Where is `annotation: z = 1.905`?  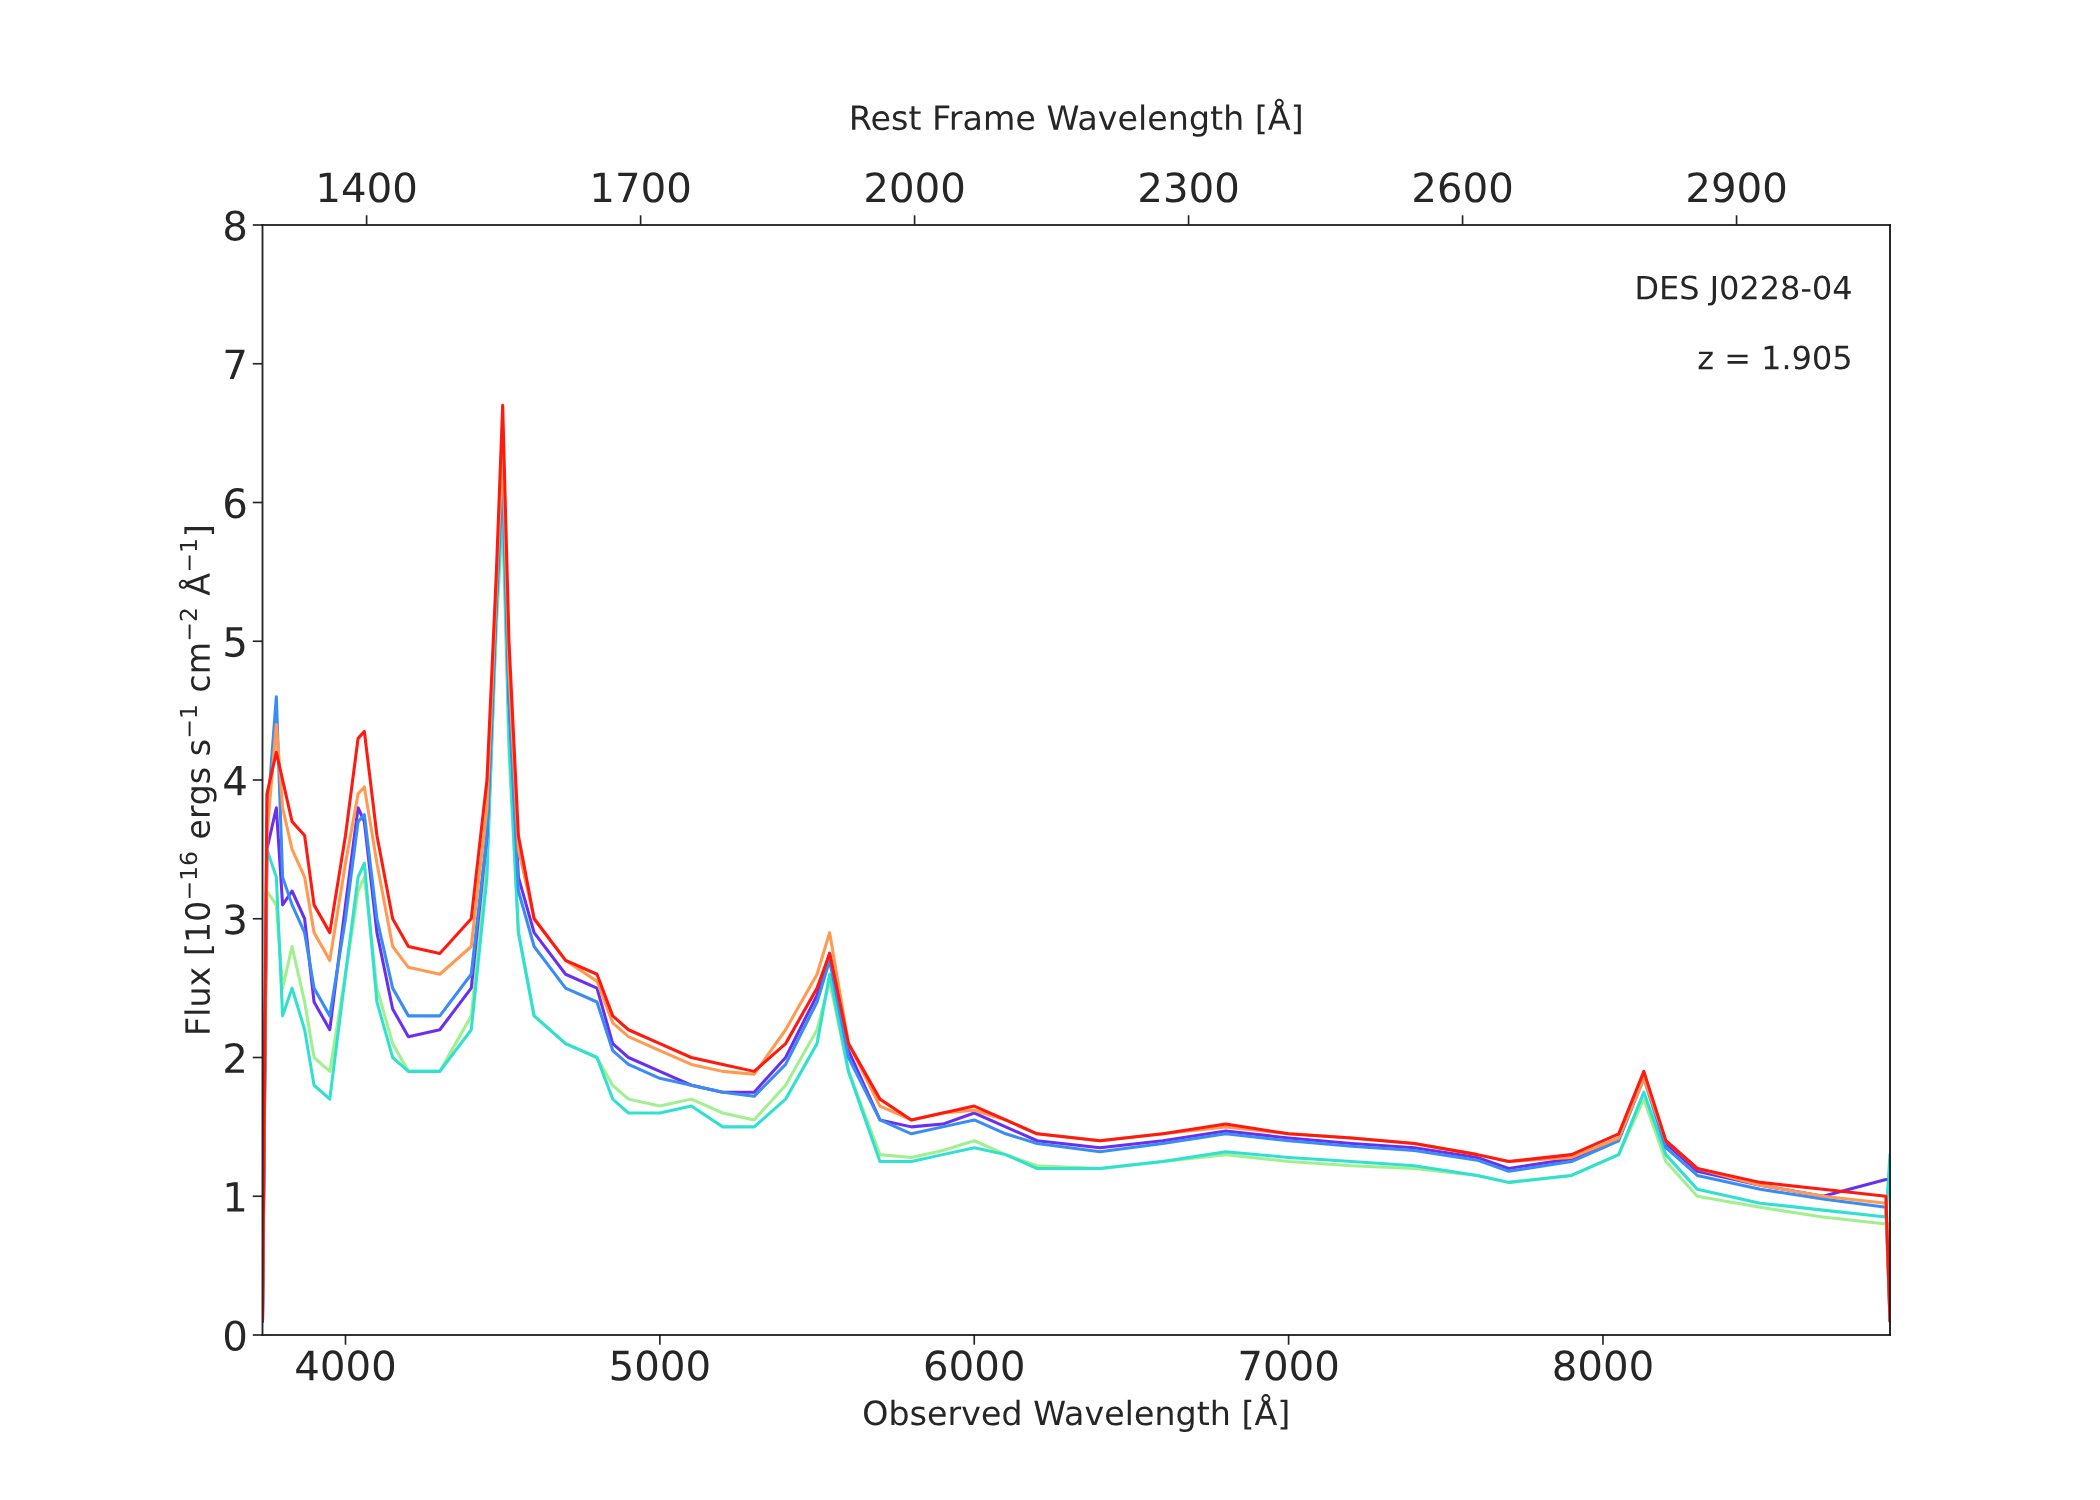
annotation: z = 1.905 is located at coordinates (1774, 357).